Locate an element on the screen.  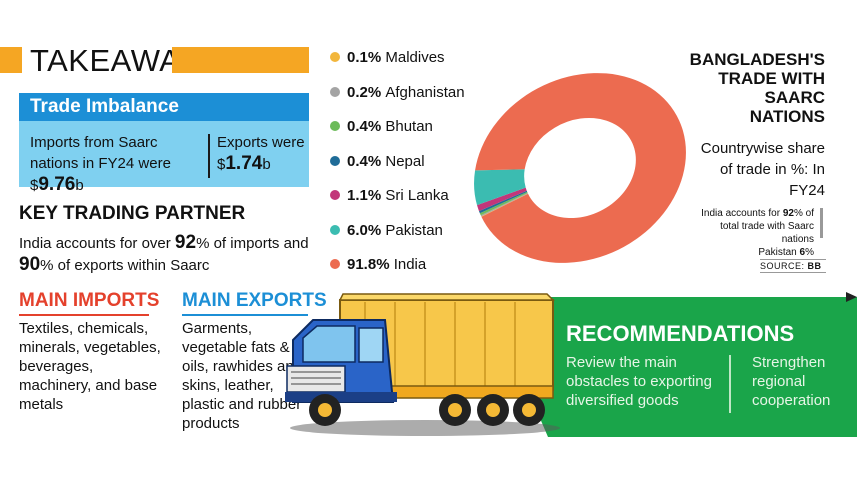
legend-label: Maldives is located at coordinates (415, 57).